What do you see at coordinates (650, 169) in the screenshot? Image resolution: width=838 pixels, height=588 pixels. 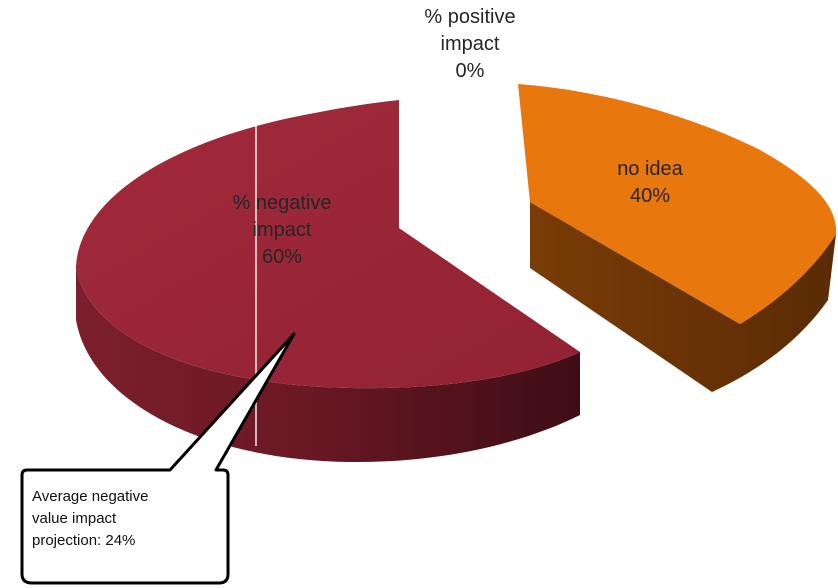 I see `label-noidea-line1: no idea` at bounding box center [650, 169].